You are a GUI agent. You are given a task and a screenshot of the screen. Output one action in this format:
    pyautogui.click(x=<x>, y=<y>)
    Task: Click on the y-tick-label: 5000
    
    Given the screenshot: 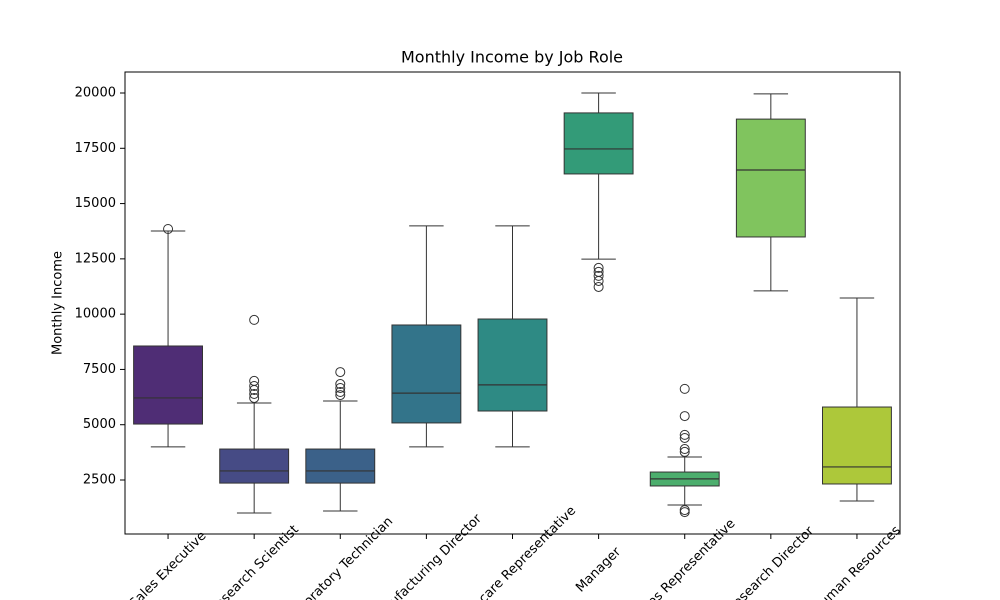 What is the action you would take?
    pyautogui.click(x=99, y=424)
    